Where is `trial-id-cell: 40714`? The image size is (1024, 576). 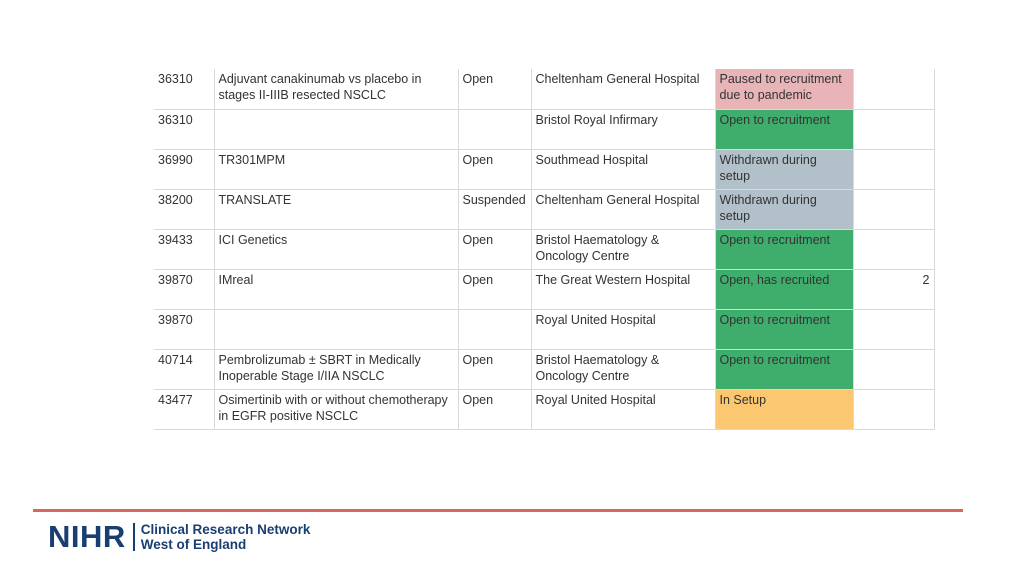 trial-id-cell: 40714 is located at coordinates (184, 369).